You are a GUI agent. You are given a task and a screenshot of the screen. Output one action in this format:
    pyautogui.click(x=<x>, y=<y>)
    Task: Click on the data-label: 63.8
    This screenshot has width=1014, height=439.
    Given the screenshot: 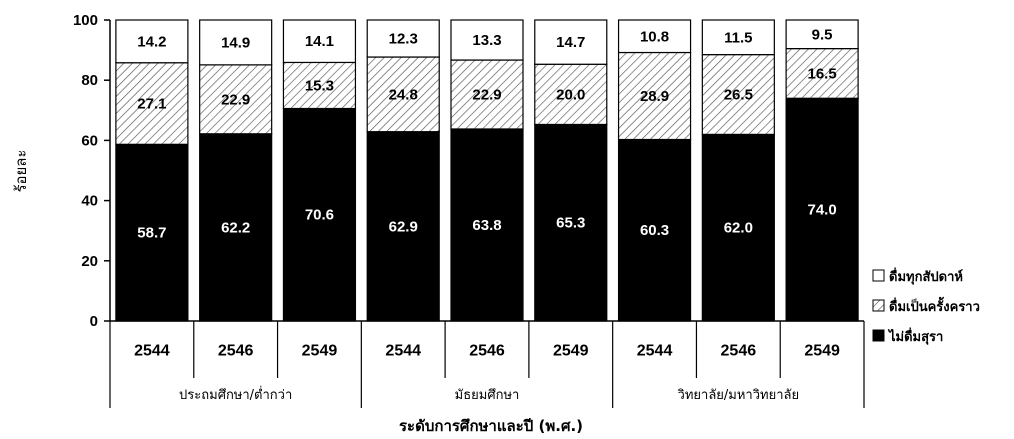 What is the action you would take?
    pyautogui.click(x=486, y=225)
    